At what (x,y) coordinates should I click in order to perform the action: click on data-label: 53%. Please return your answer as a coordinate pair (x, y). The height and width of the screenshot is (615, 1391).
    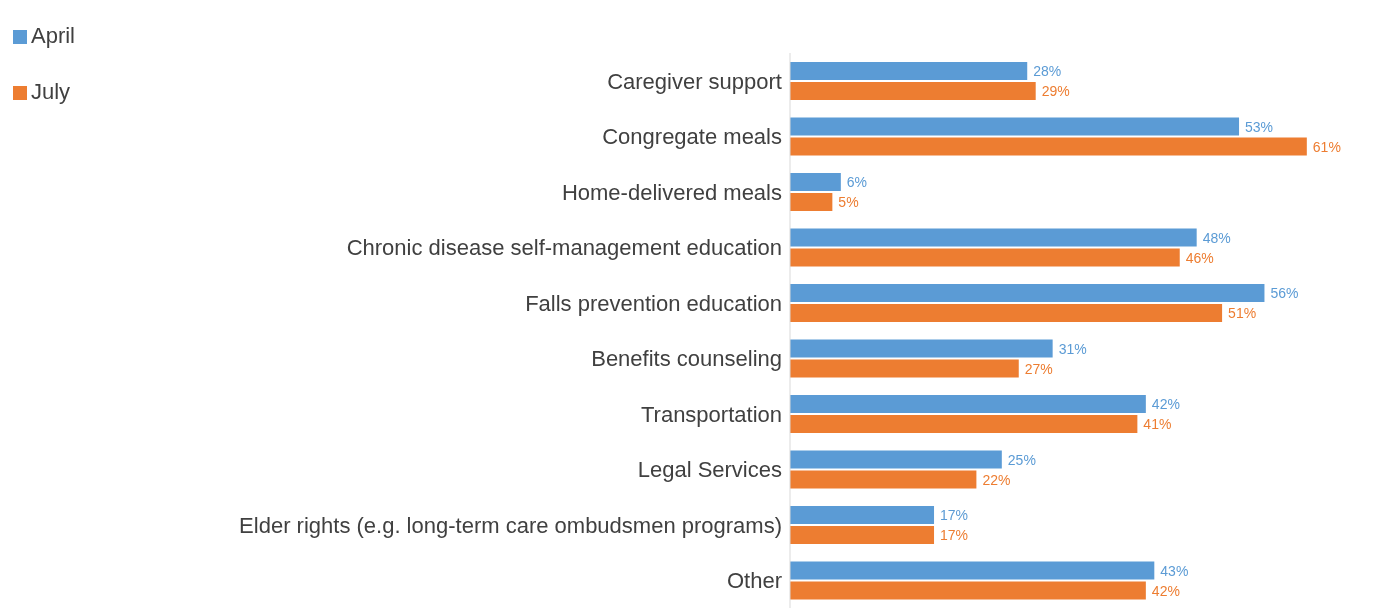
    Looking at the image, I should click on (1259, 126).